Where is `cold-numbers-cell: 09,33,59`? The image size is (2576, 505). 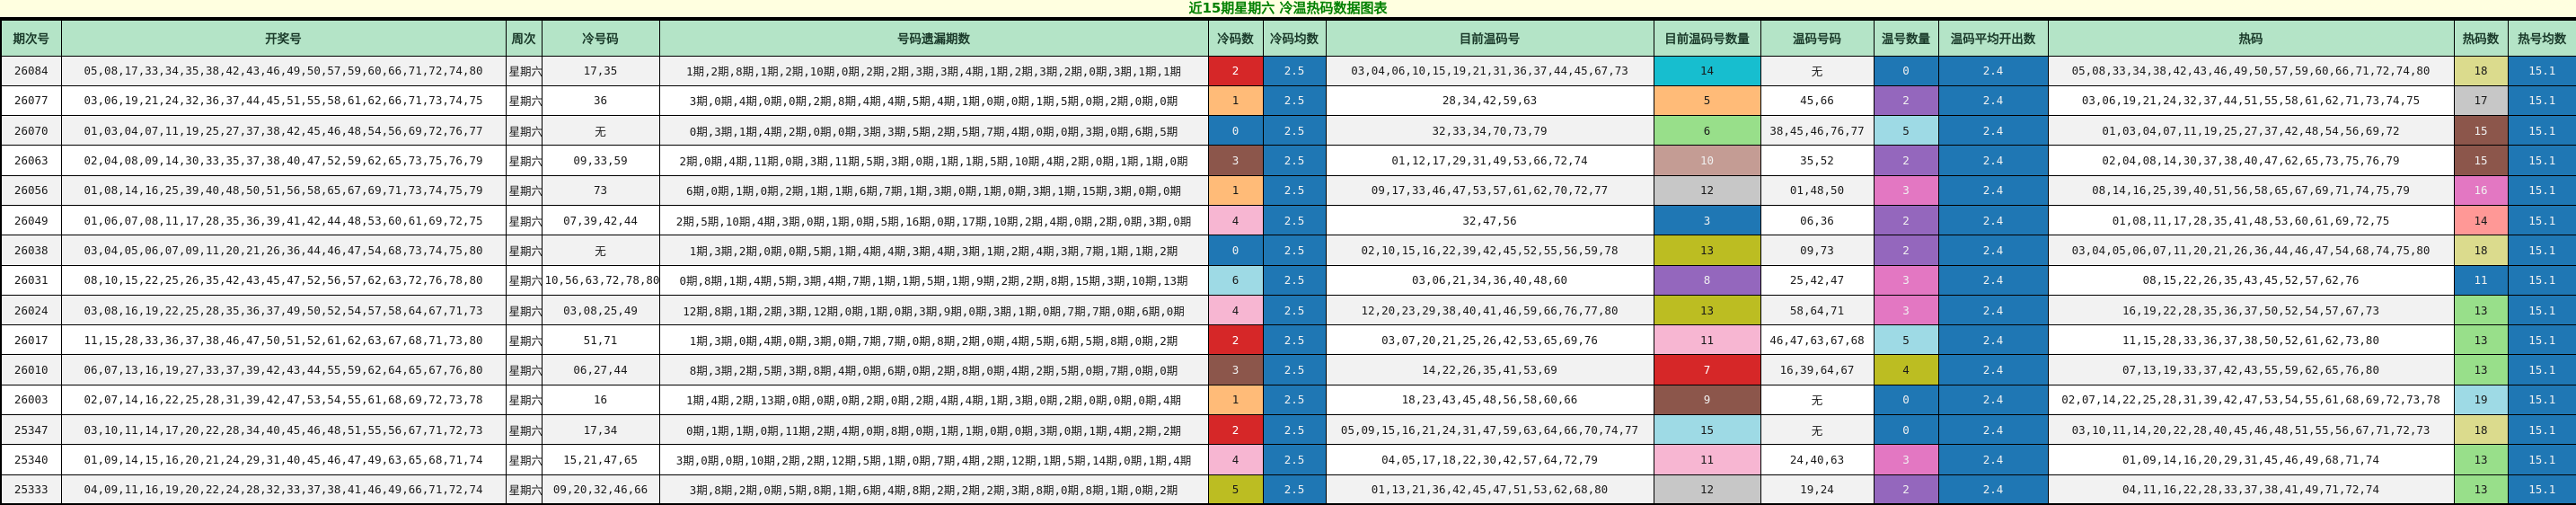 cold-numbers-cell: 09,33,59 is located at coordinates (600, 161).